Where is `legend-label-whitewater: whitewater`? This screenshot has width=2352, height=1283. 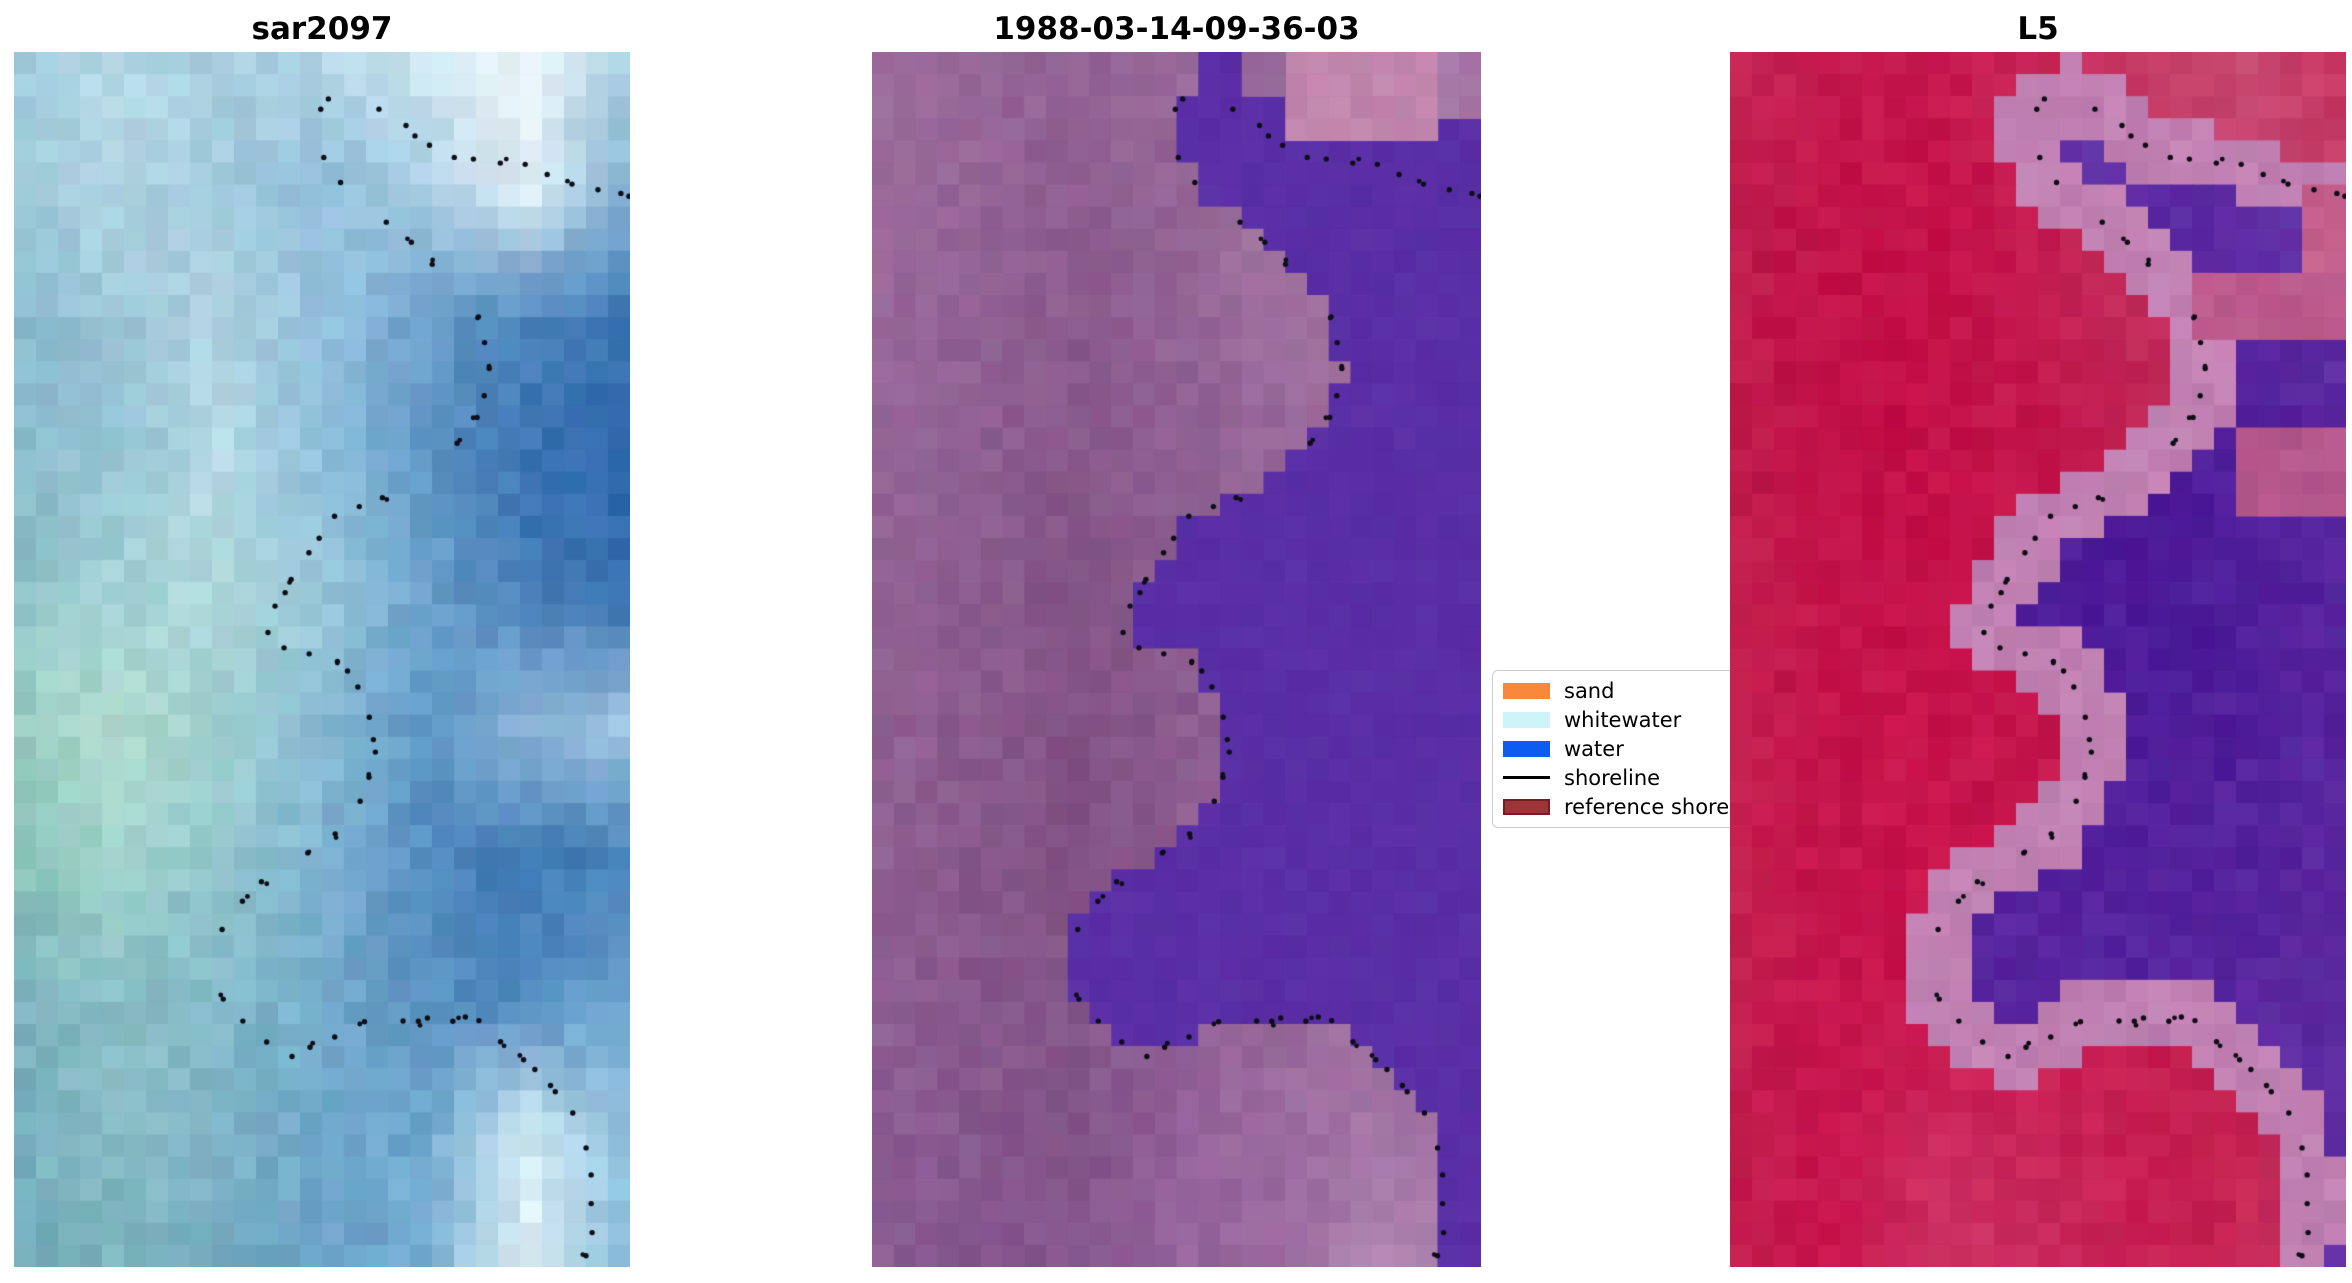
legend-label-whitewater: whitewater is located at coordinates (1623, 720).